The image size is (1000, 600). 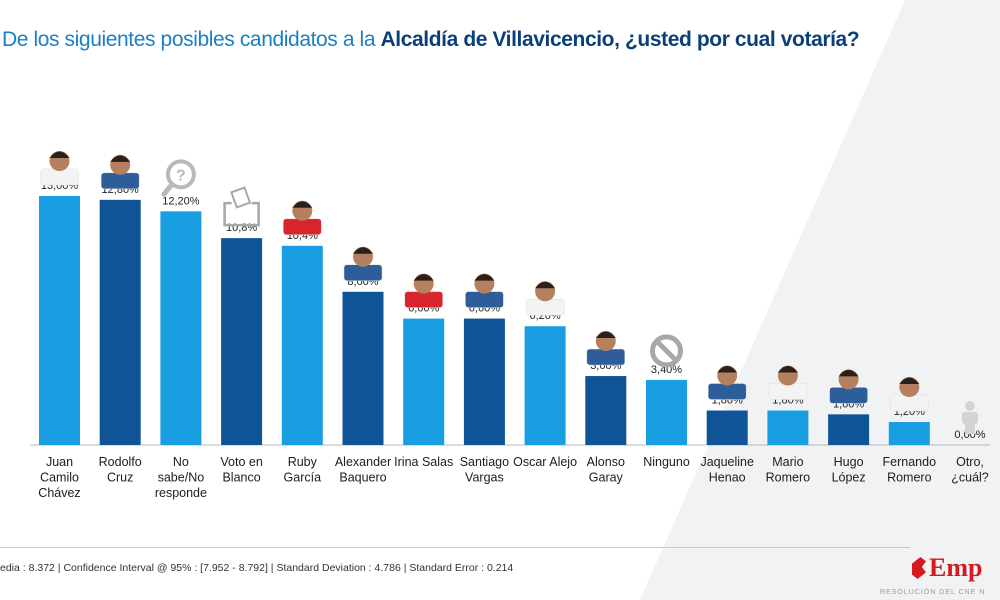 What do you see at coordinates (455, 547) in the screenshot?
I see `footer-divider` at bounding box center [455, 547].